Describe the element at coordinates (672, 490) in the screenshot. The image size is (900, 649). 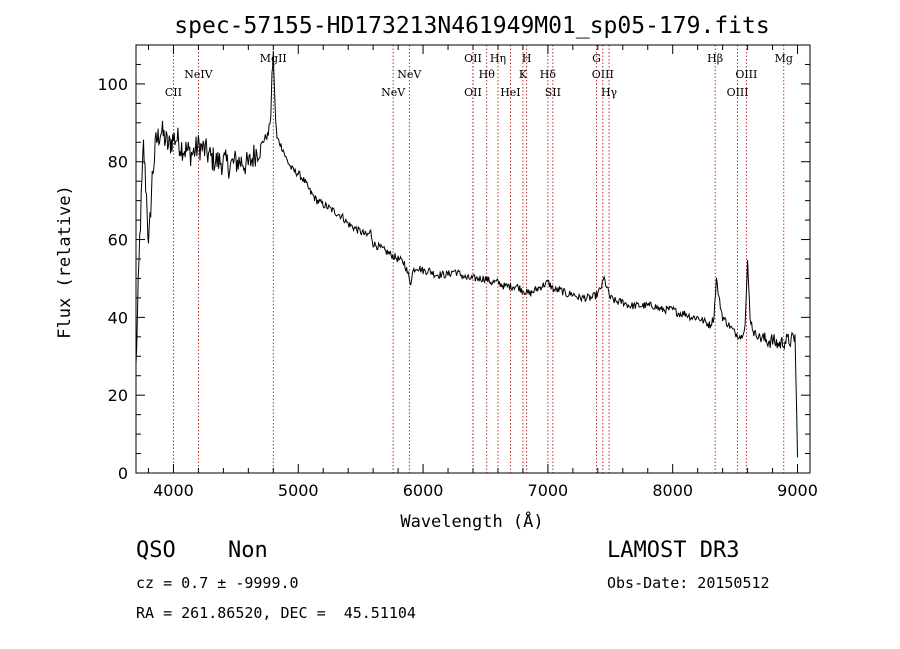
I see `x-tick-label: 8000` at that location.